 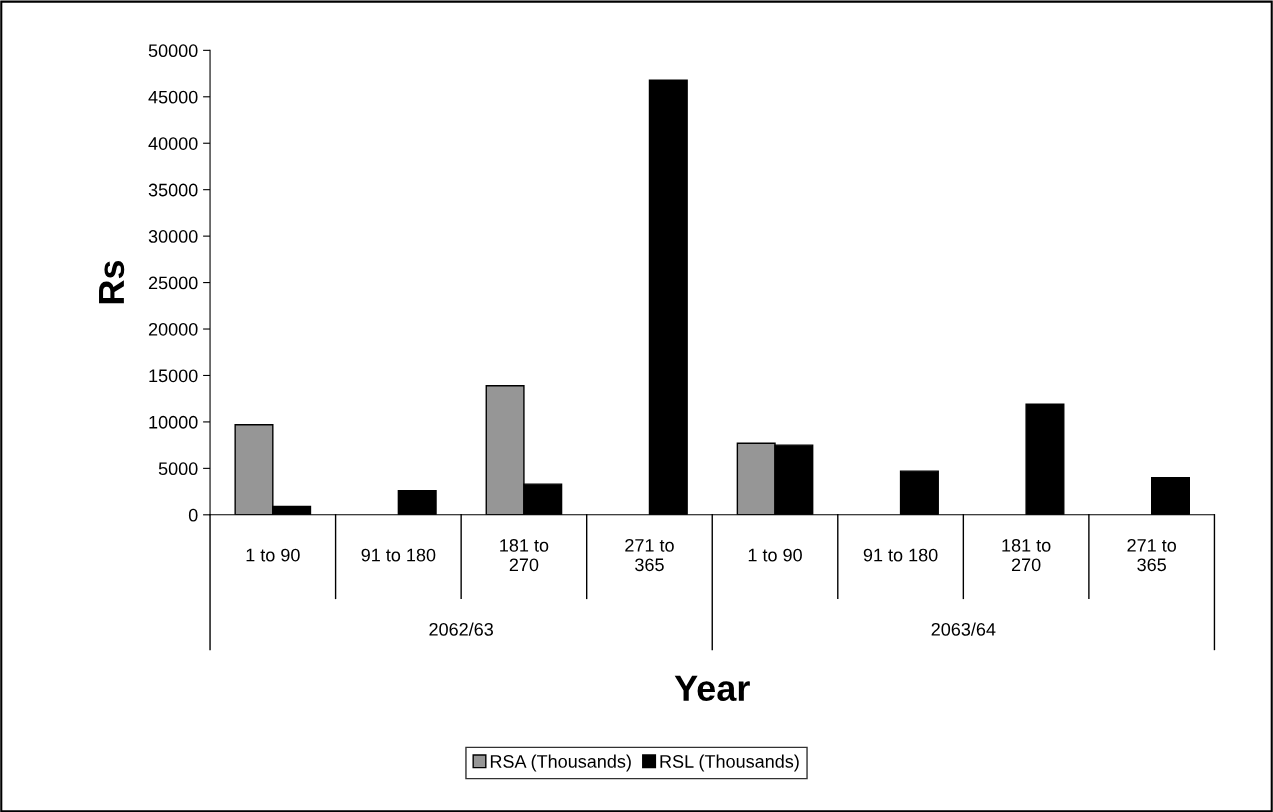 What do you see at coordinates (729, 763) in the screenshot?
I see `legend-label: RSL (Thousands)` at bounding box center [729, 763].